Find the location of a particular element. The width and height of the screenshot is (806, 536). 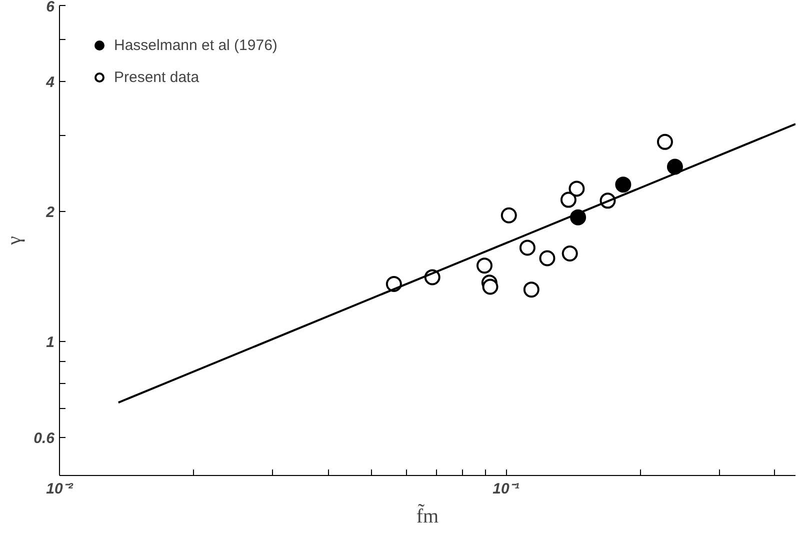

x-axis-title: f̃m is located at coordinates (428, 516).